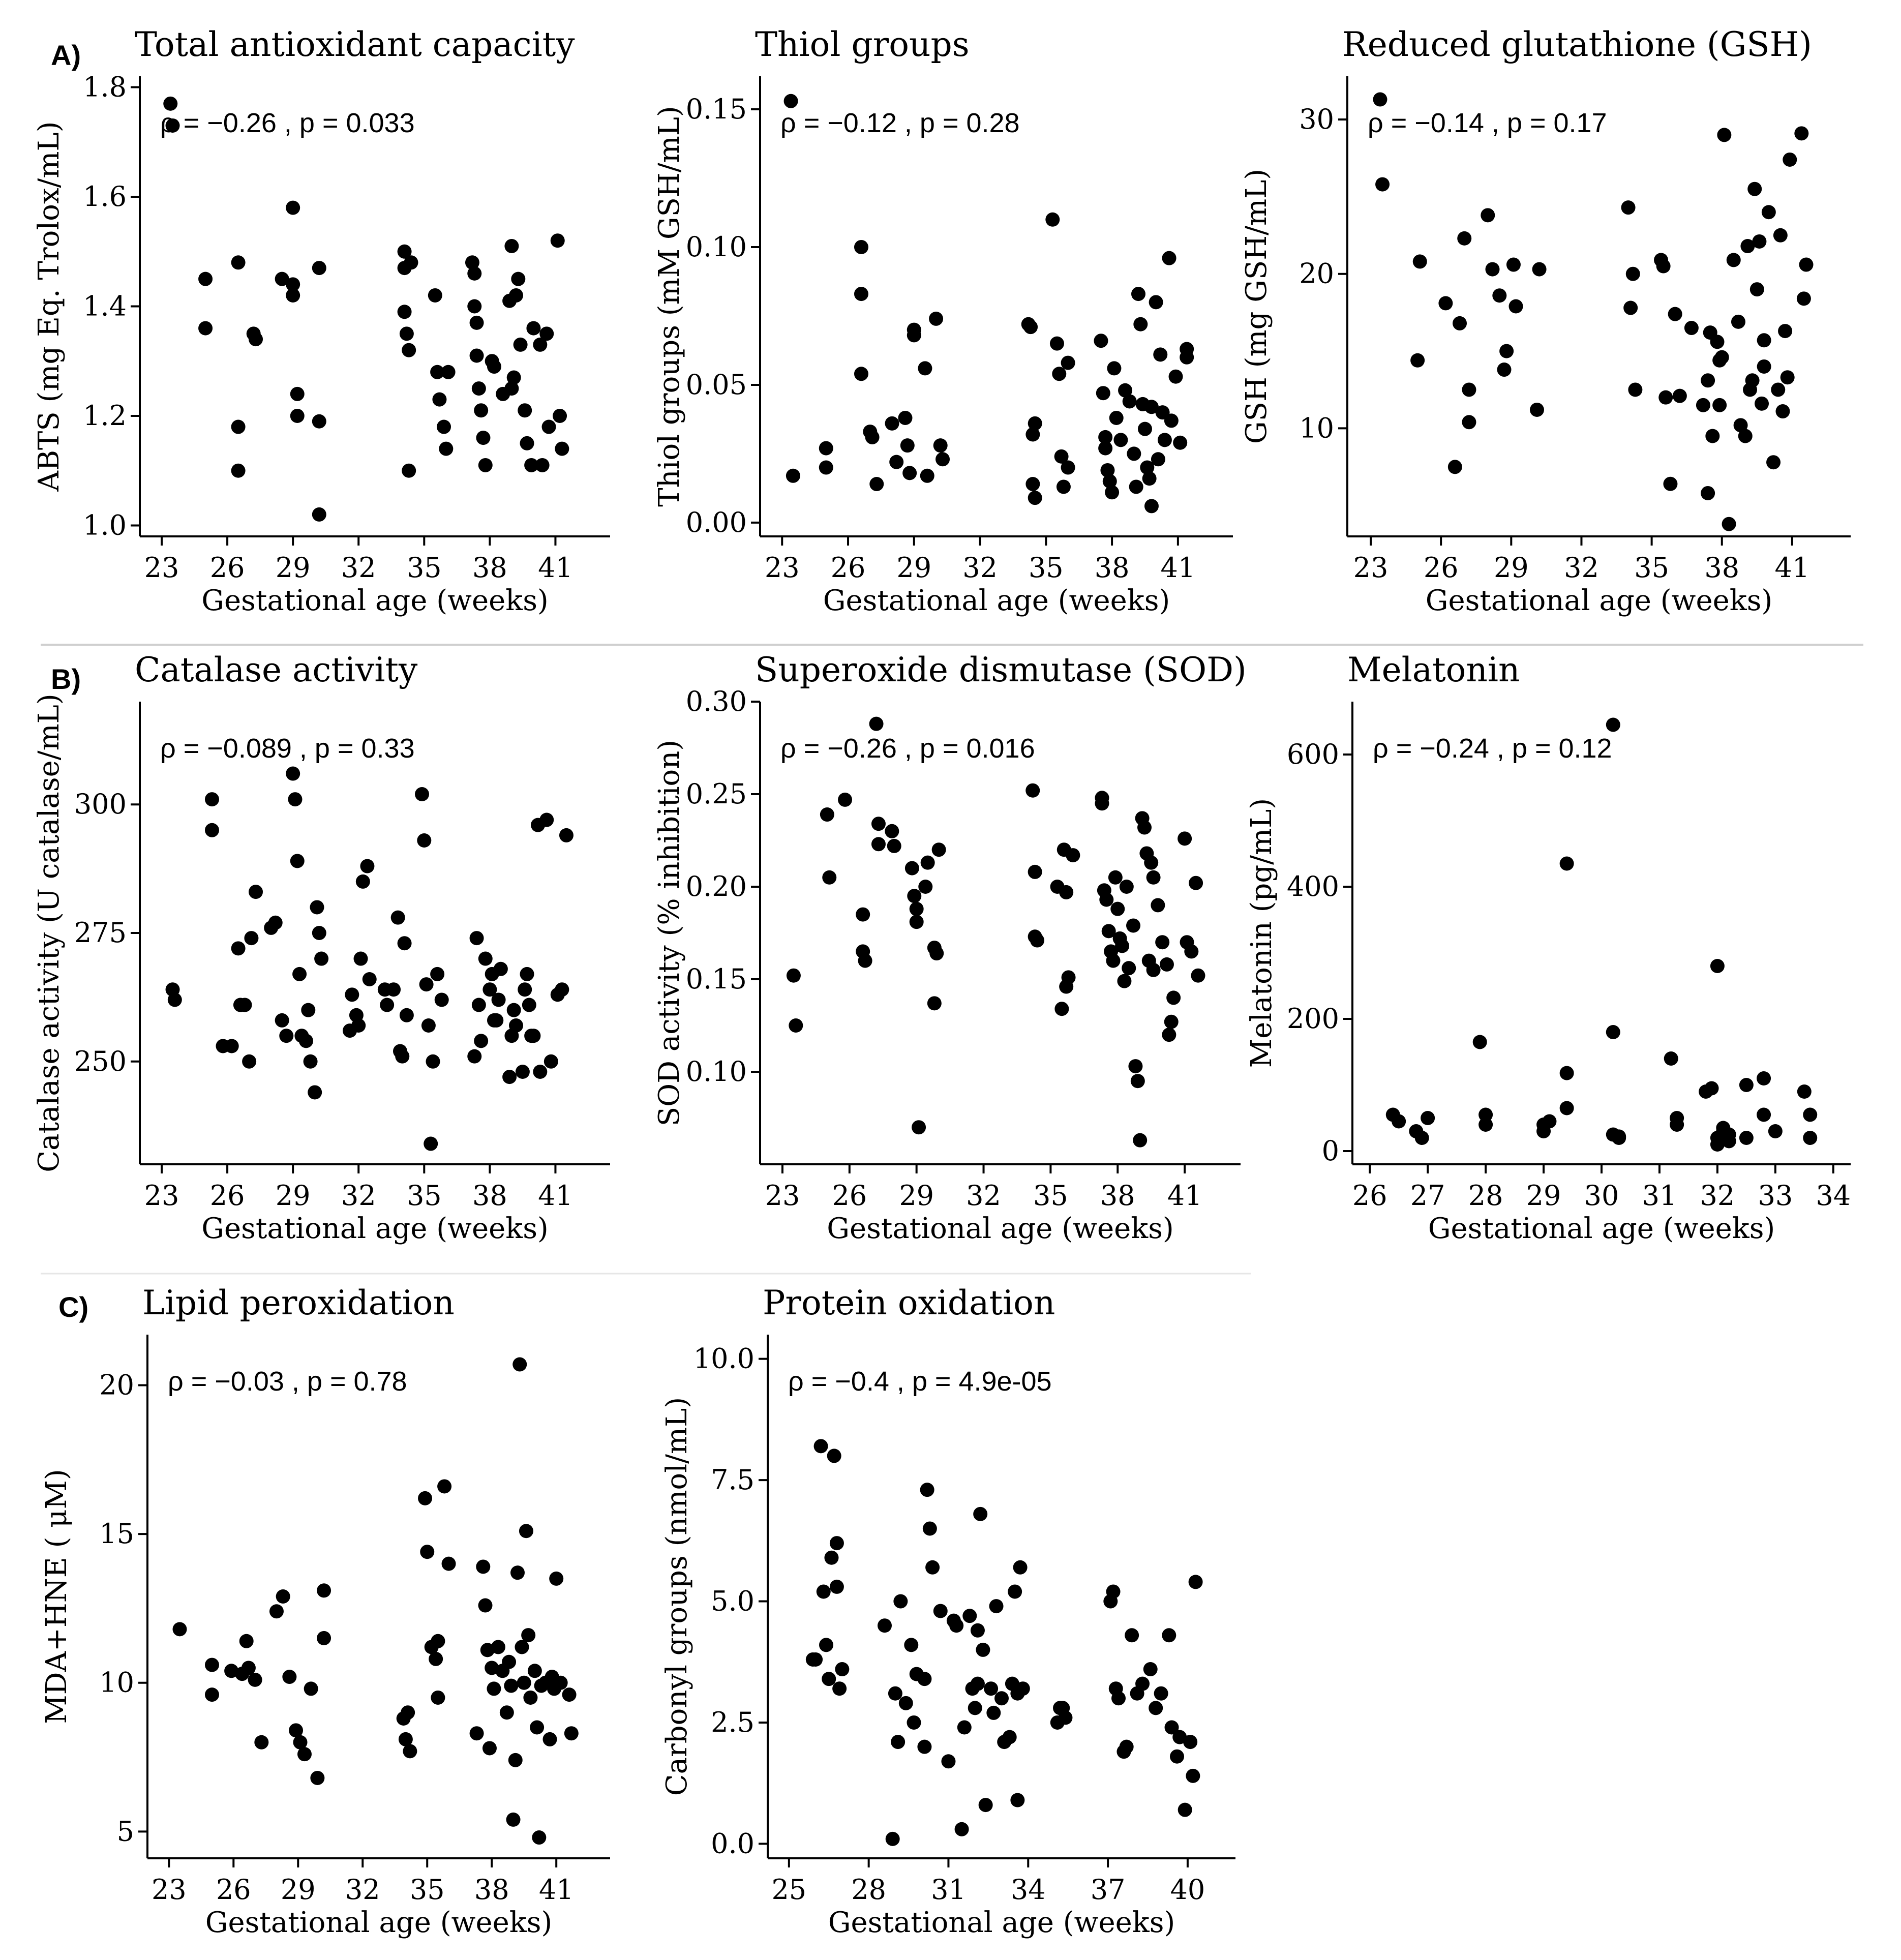 The height and width of the screenshot is (1960, 1901). I want to click on x-tick-label: 41, so click(555, 1196).